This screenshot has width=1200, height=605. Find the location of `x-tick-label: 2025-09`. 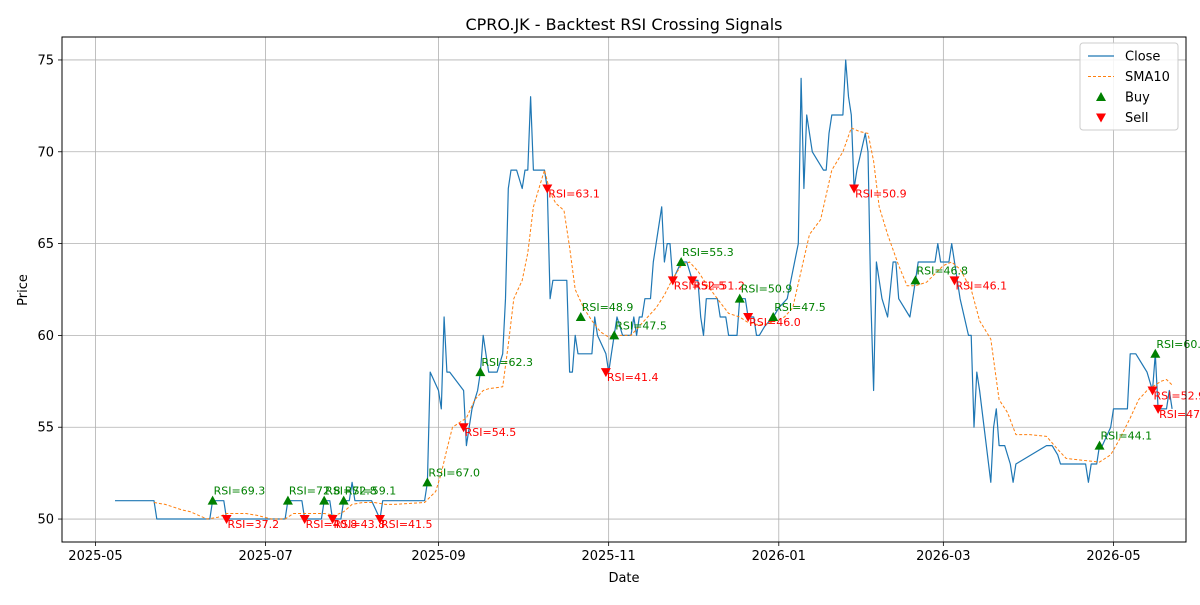

x-tick-label: 2025-09 is located at coordinates (438, 556).